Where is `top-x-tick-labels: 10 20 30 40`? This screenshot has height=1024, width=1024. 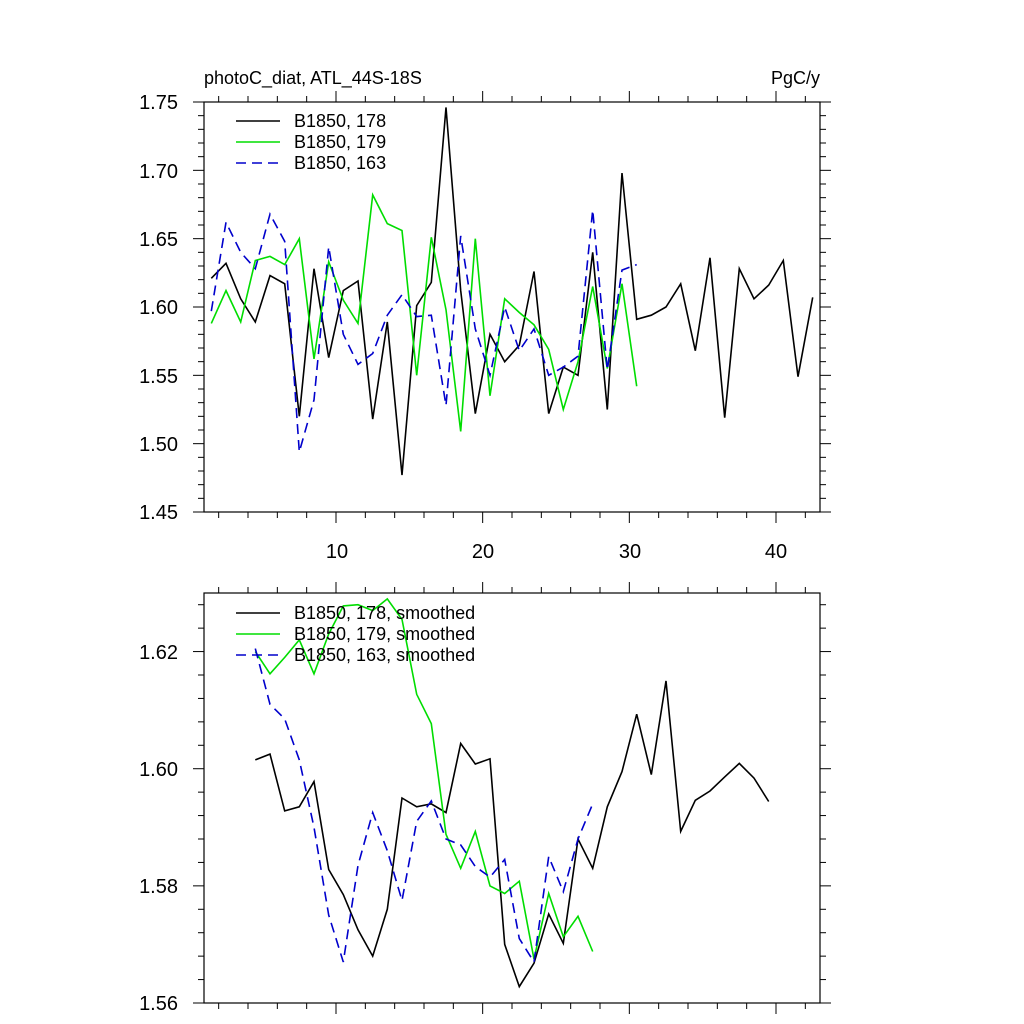
top-x-tick-labels: 10 20 30 40 is located at coordinates (556, 552).